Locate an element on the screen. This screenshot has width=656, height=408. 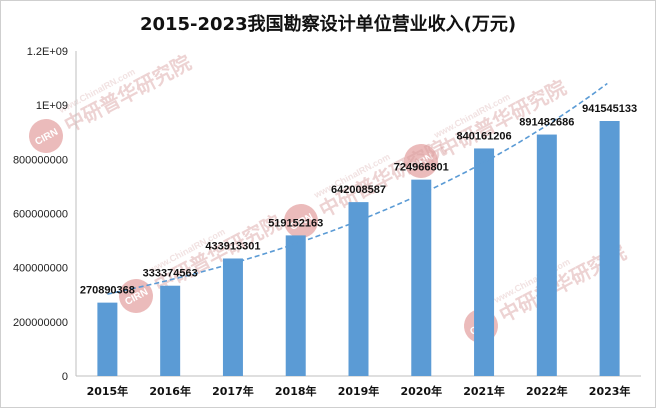
x-tick-label: 2021年 is located at coordinates (484, 391).